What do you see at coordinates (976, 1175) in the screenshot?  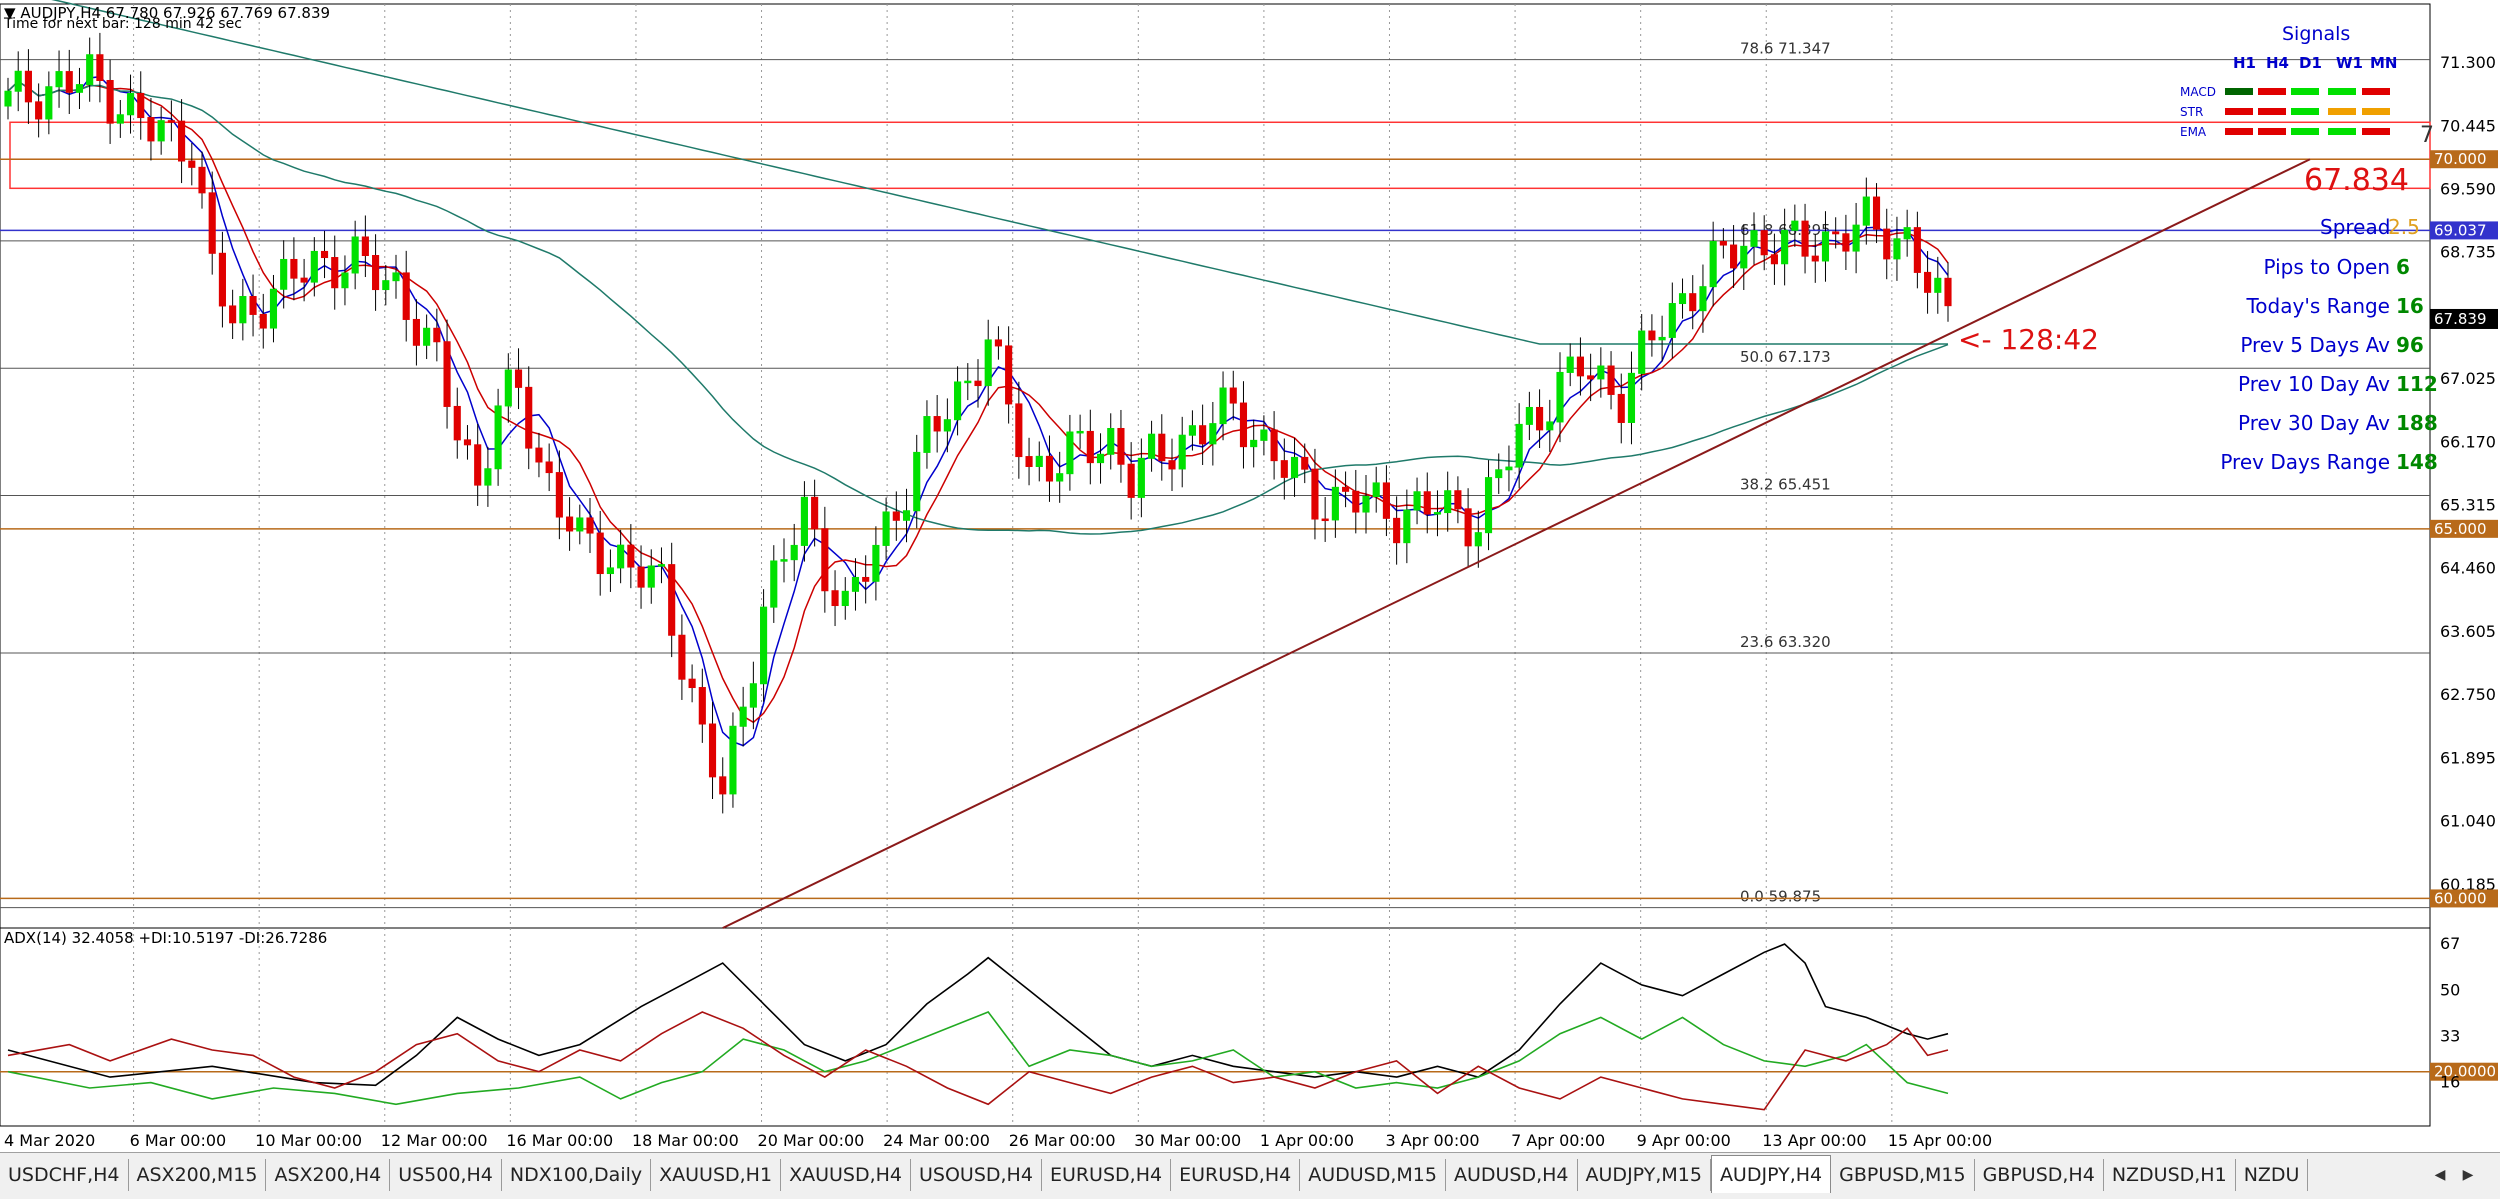 I see `tab-usousd-h4: USOUSD,H4` at bounding box center [976, 1175].